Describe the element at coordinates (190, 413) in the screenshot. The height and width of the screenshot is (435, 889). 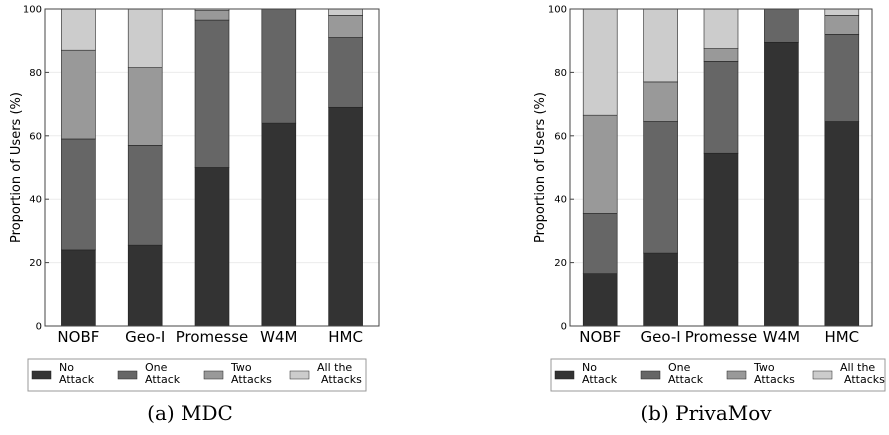
I see `panel-caption: (a) MDC` at that location.